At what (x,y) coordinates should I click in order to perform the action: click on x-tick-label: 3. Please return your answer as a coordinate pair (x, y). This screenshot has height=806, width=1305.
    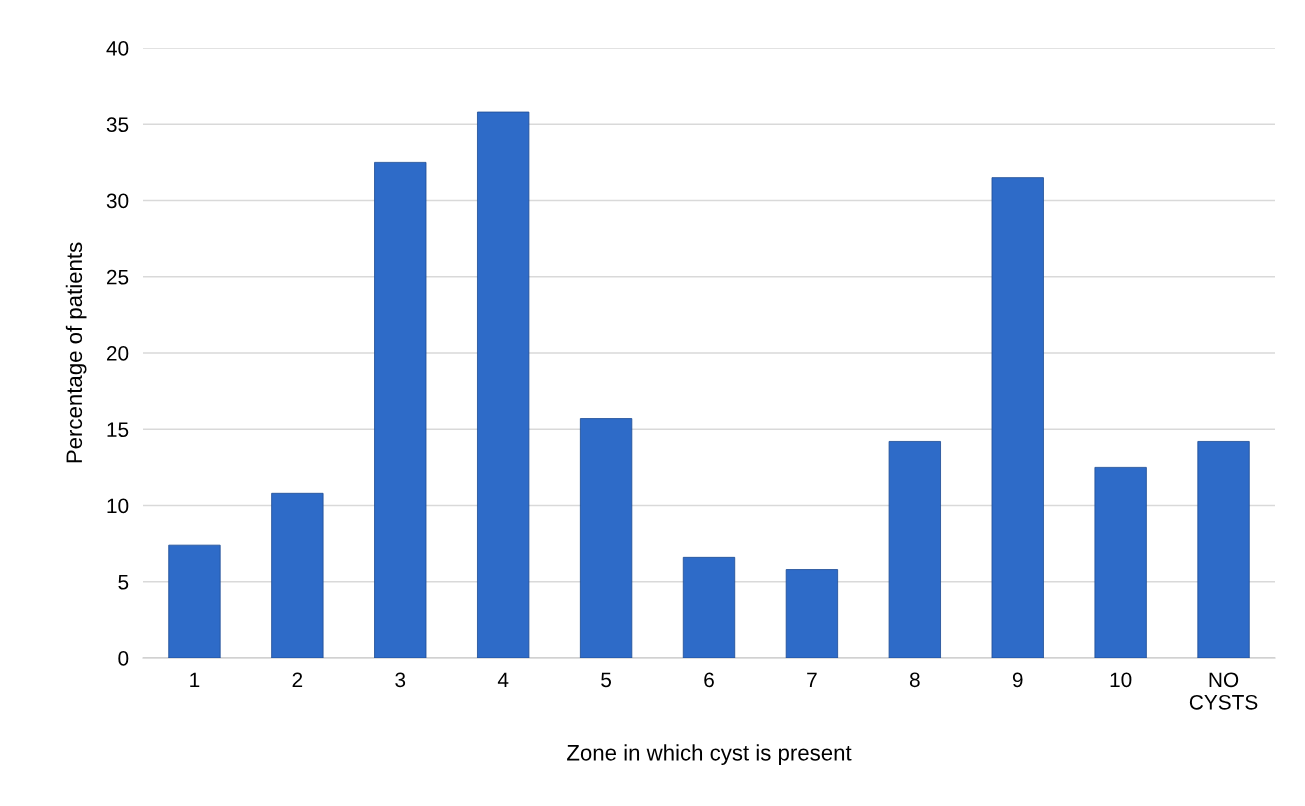
    Looking at the image, I should click on (400, 680).